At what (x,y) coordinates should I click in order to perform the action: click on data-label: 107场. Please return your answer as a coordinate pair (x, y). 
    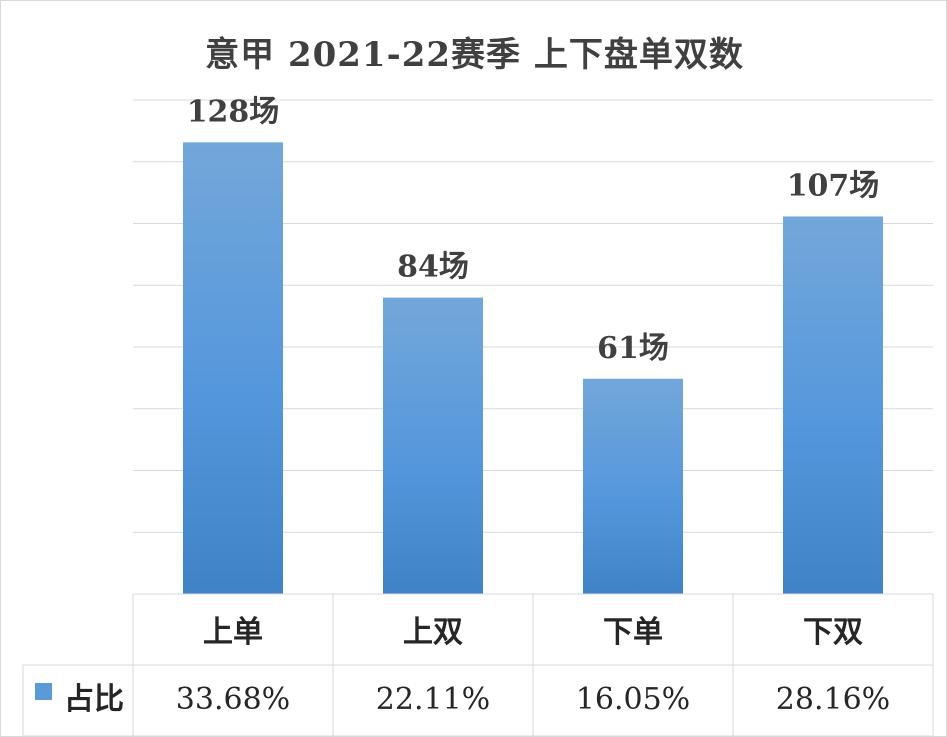
    Looking at the image, I should click on (833, 185).